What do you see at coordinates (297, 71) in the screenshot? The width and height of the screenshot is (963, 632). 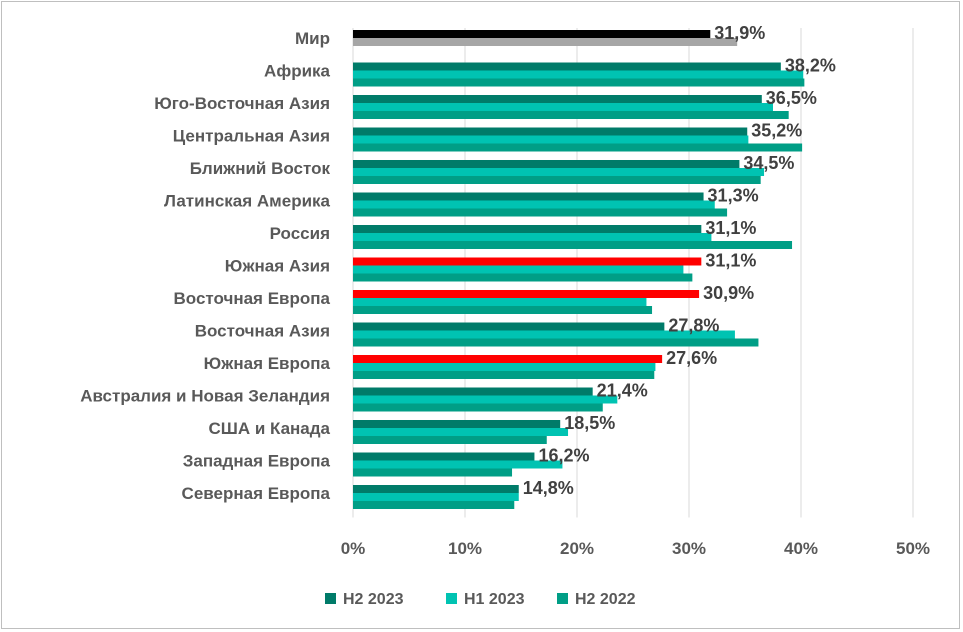 I see `category-label: Африка` at bounding box center [297, 71].